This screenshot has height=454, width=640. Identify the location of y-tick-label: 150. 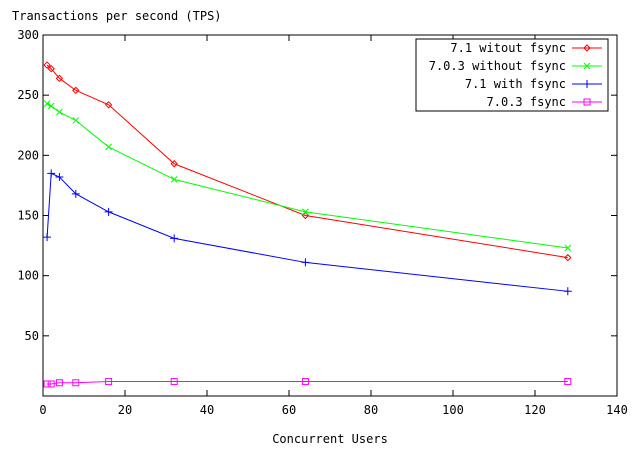
(28, 216).